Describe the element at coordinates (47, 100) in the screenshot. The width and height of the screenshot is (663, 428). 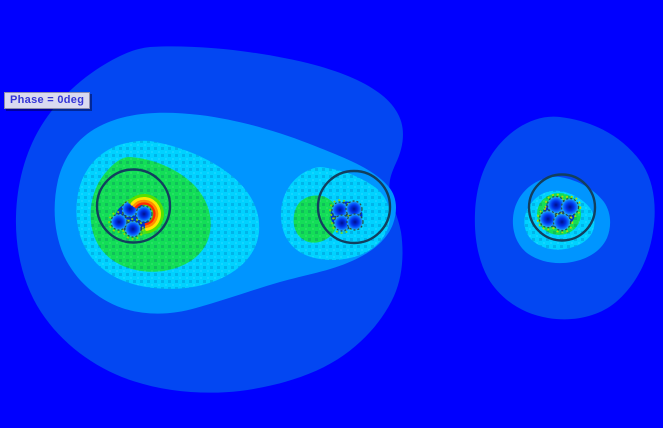
I see `phase-label: Phase = 0deg` at that location.